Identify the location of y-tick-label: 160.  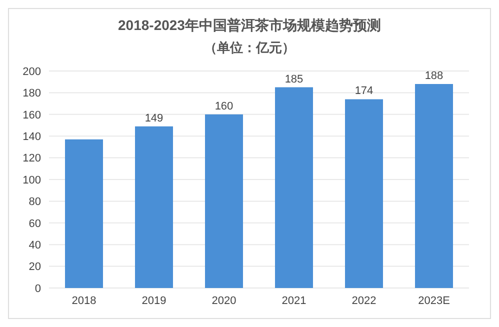
(31, 115).